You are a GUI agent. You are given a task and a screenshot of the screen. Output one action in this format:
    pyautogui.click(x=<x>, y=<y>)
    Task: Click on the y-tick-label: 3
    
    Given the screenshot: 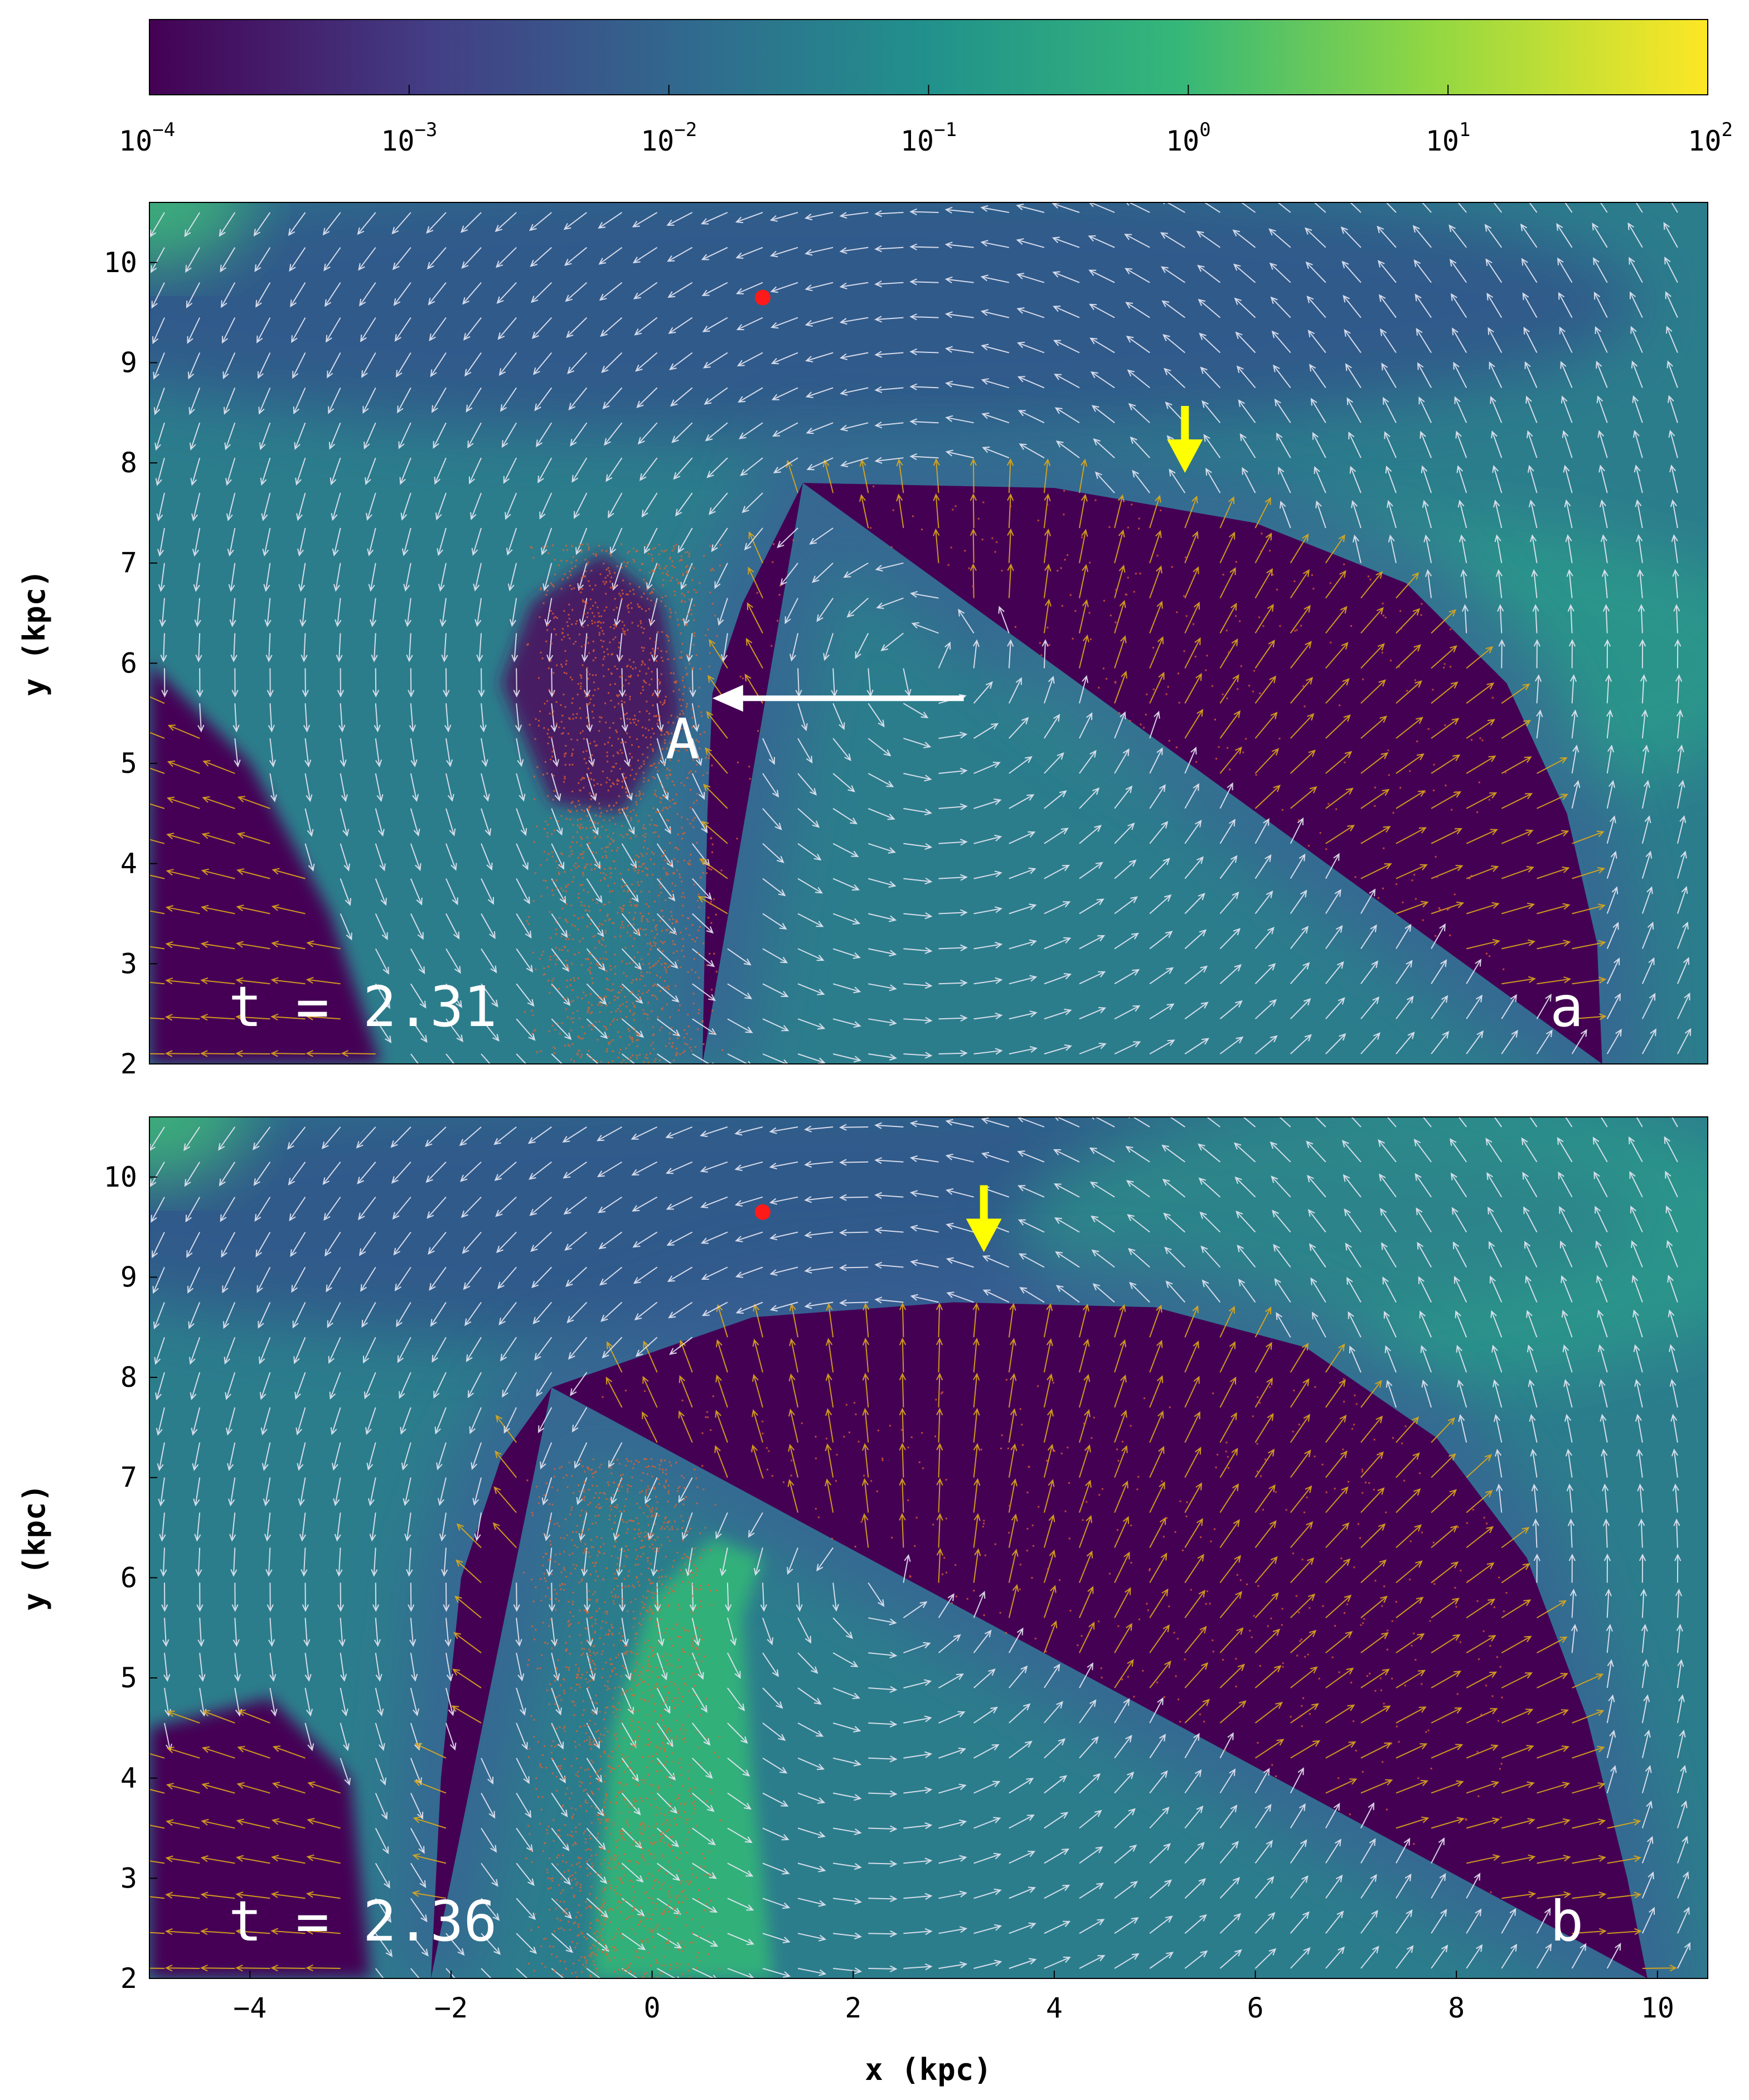 What is the action you would take?
    pyautogui.click(x=128, y=963)
    